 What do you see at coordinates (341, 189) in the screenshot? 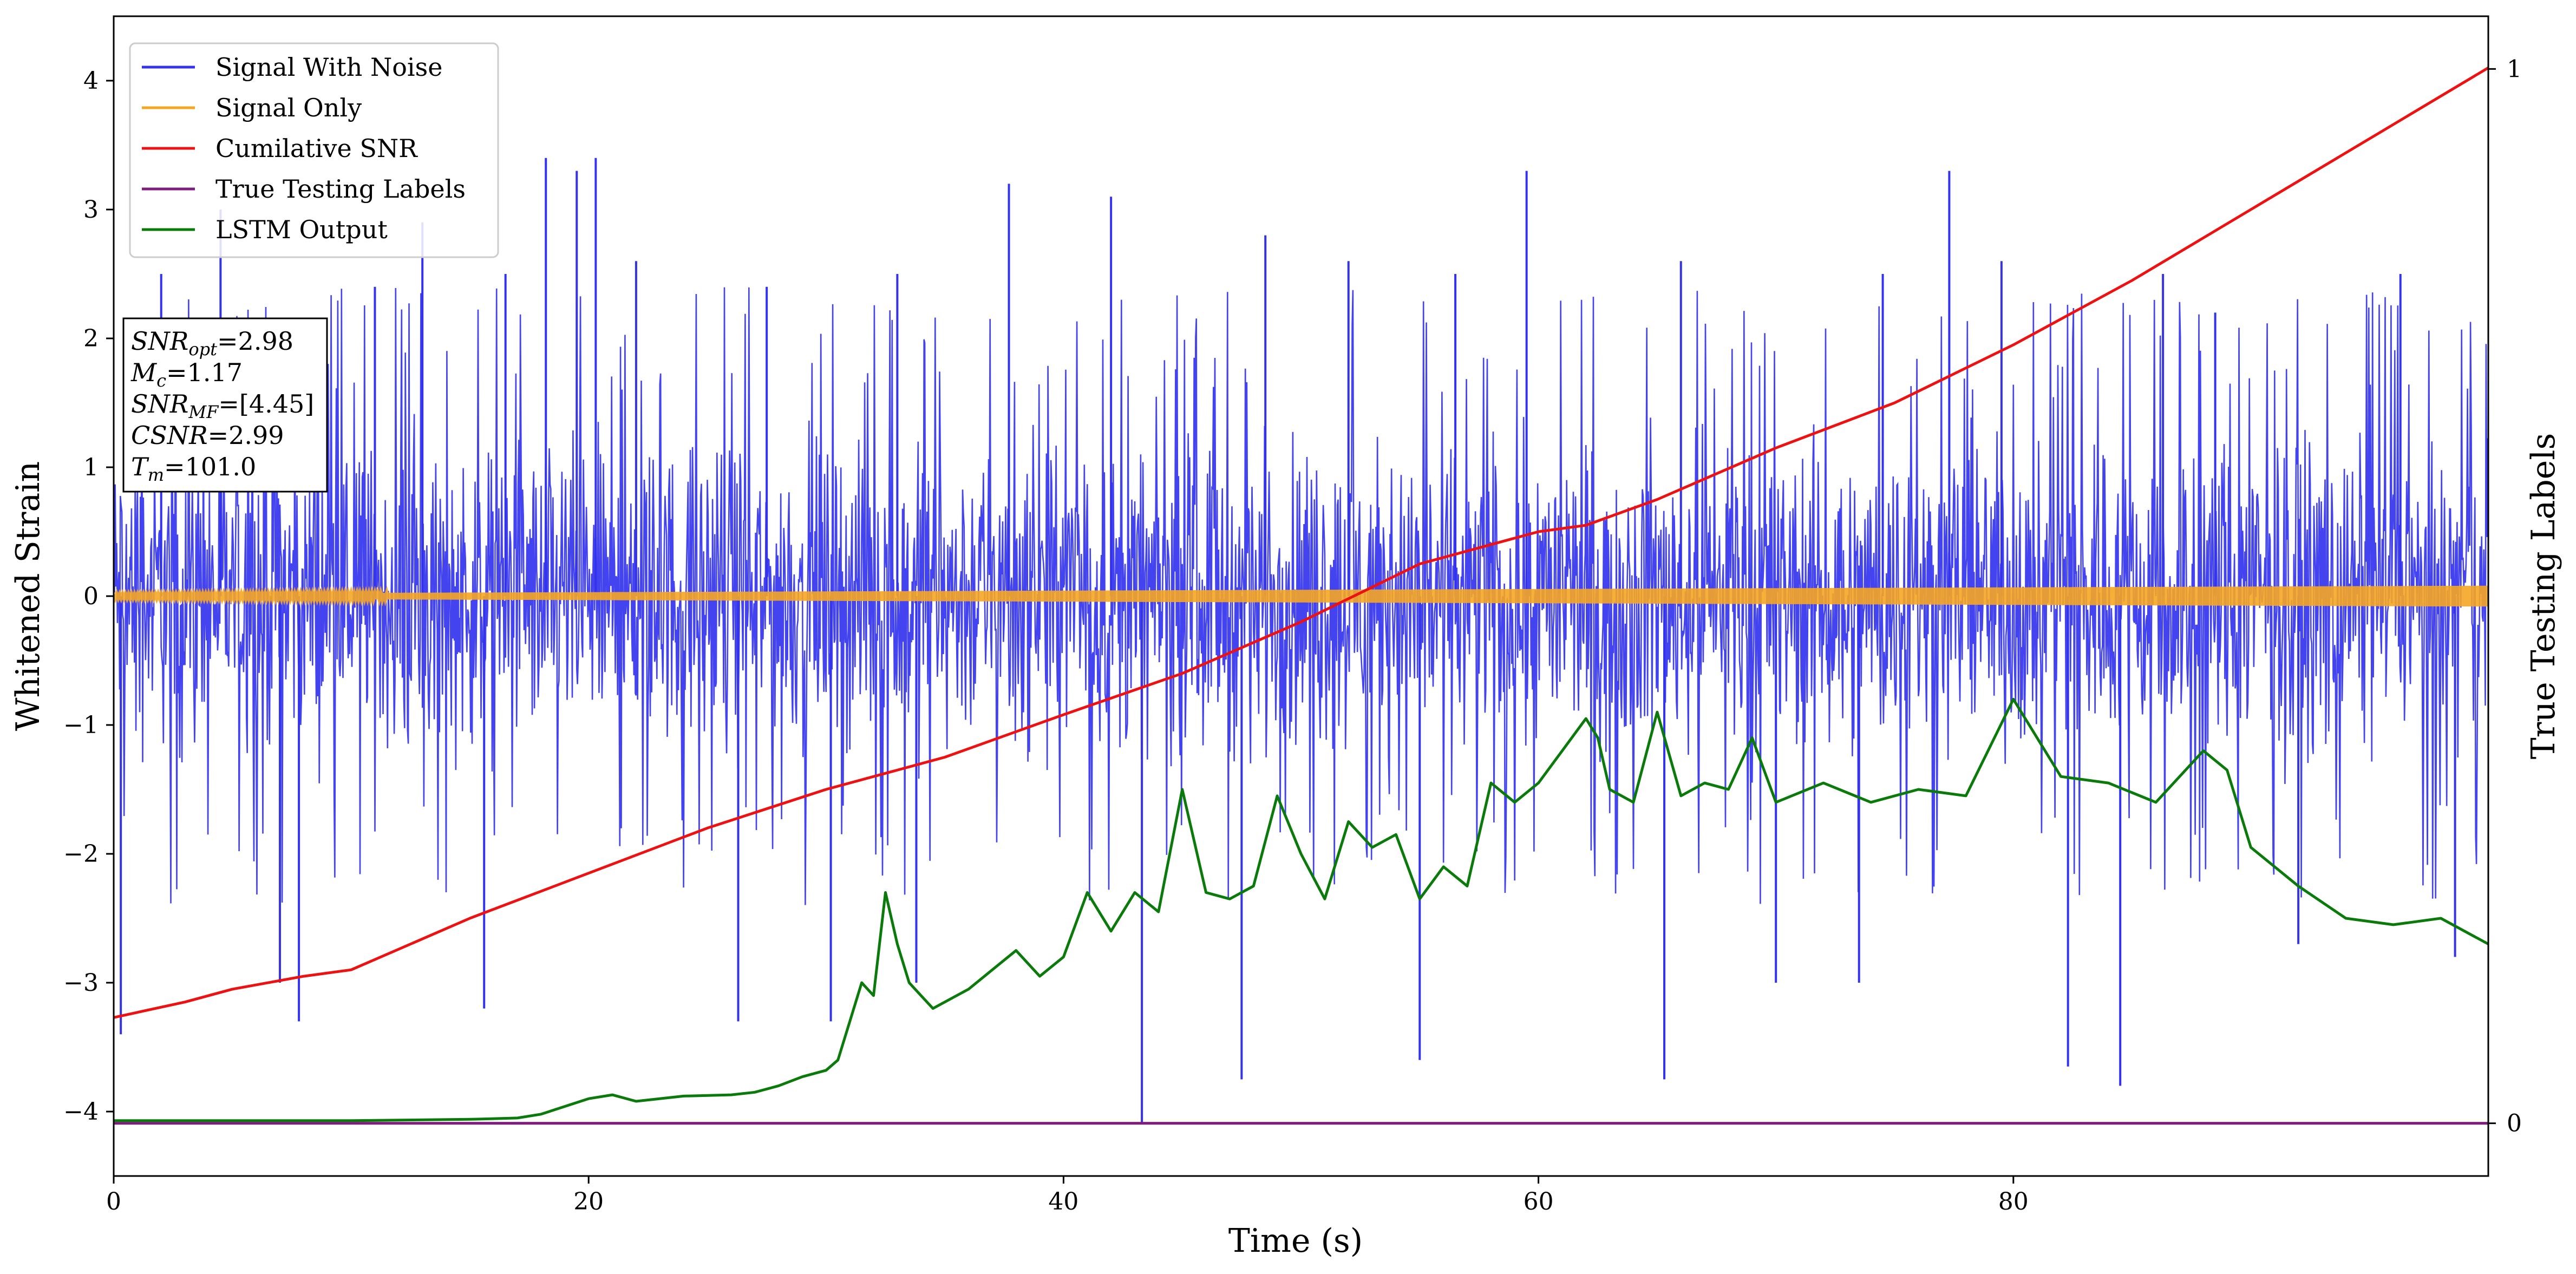
I see `legend-entry: True Testing Labels` at bounding box center [341, 189].